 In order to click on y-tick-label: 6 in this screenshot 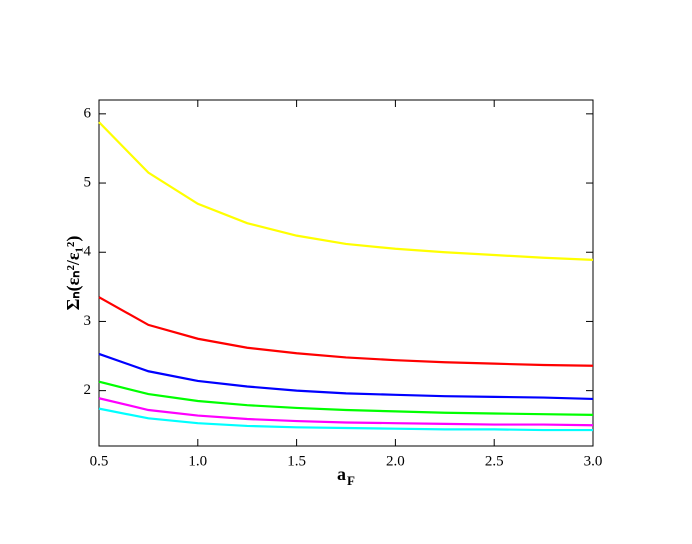, I will do `click(88, 113)`.